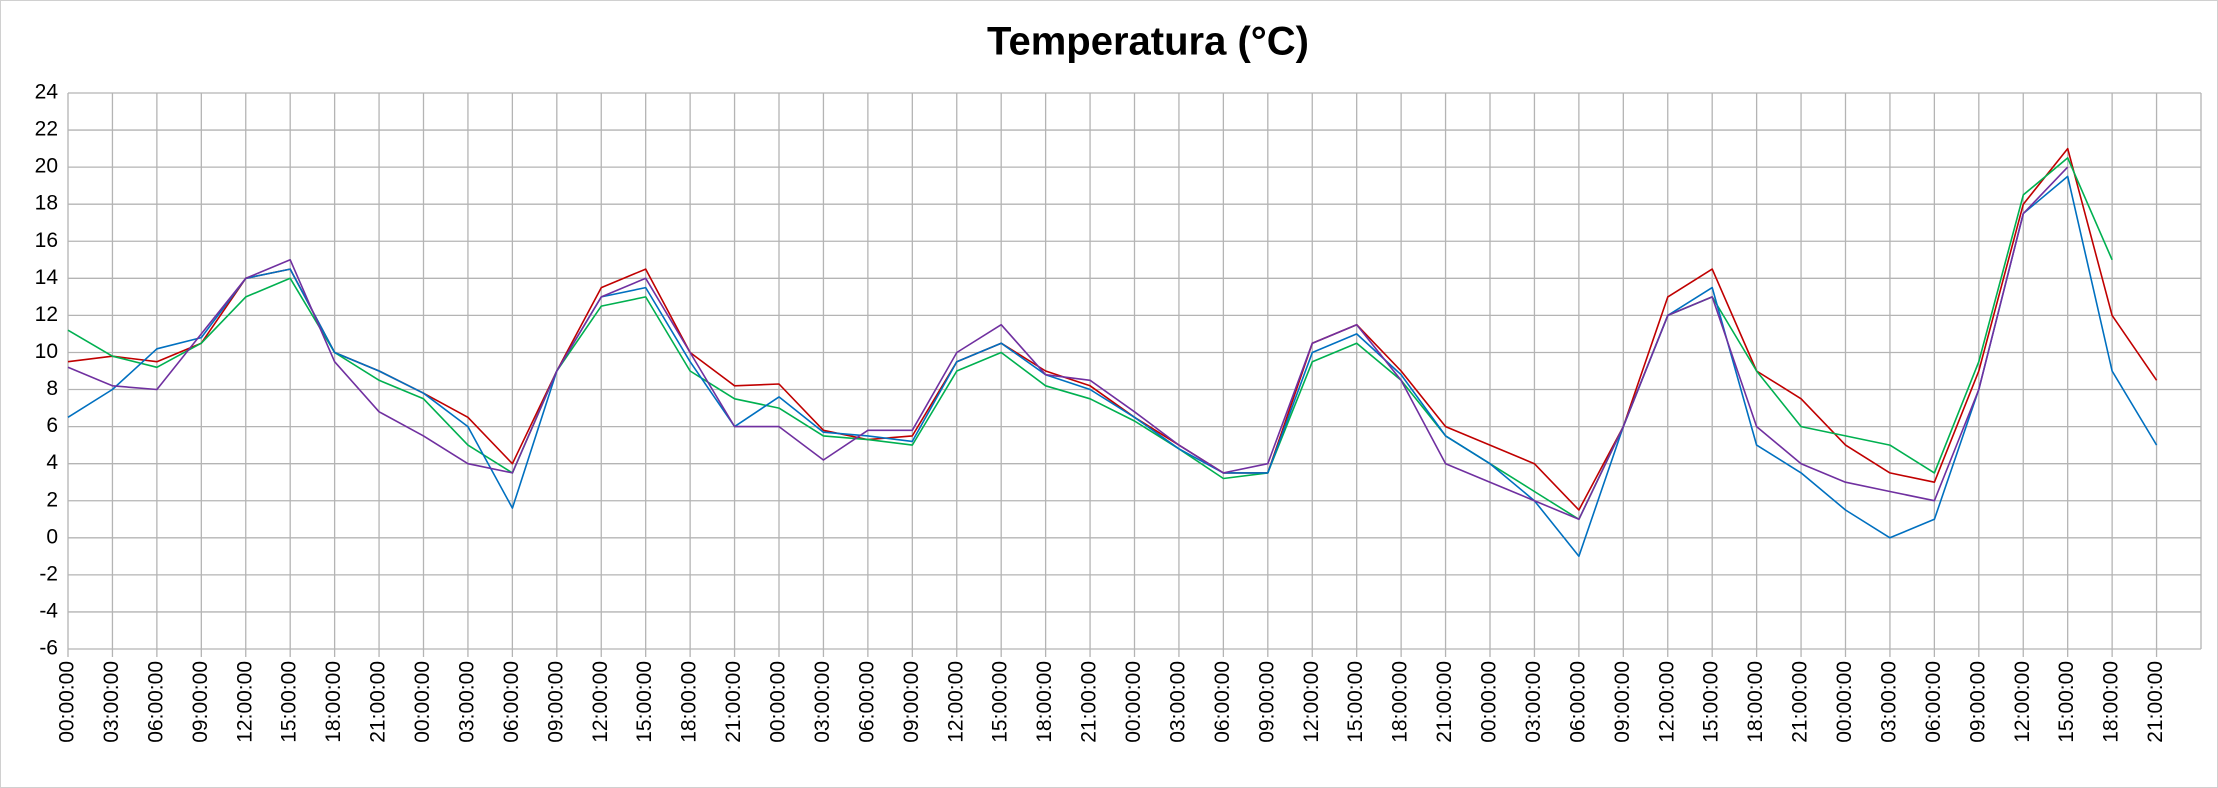 The height and width of the screenshot is (788, 2218). I want to click on y-tick-label: 16, so click(46, 240).